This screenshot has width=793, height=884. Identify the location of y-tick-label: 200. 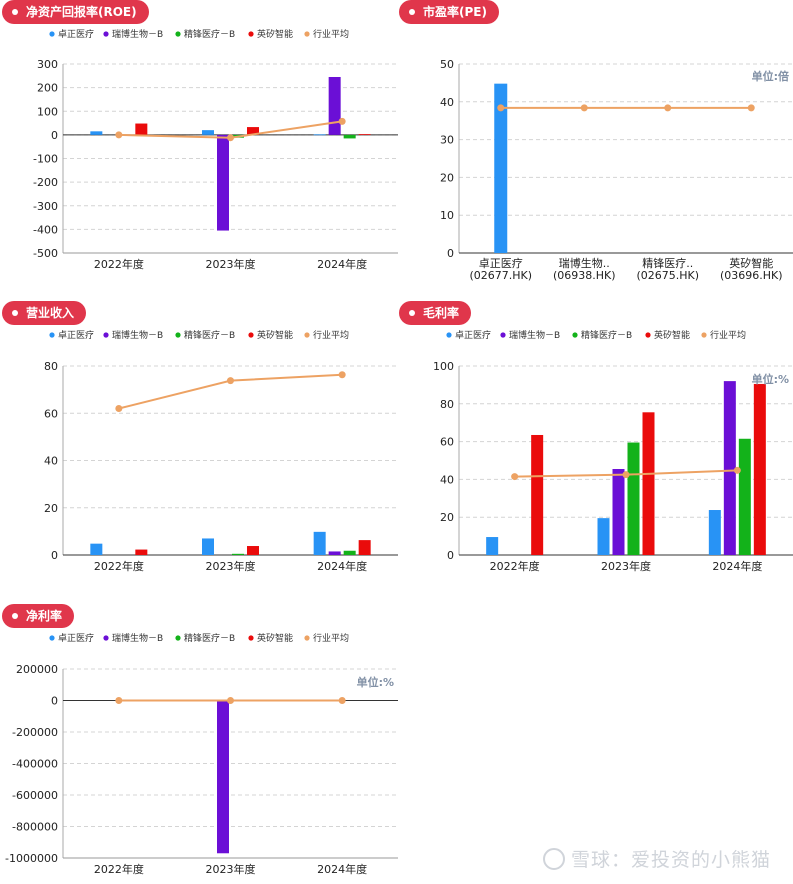
(47, 88).